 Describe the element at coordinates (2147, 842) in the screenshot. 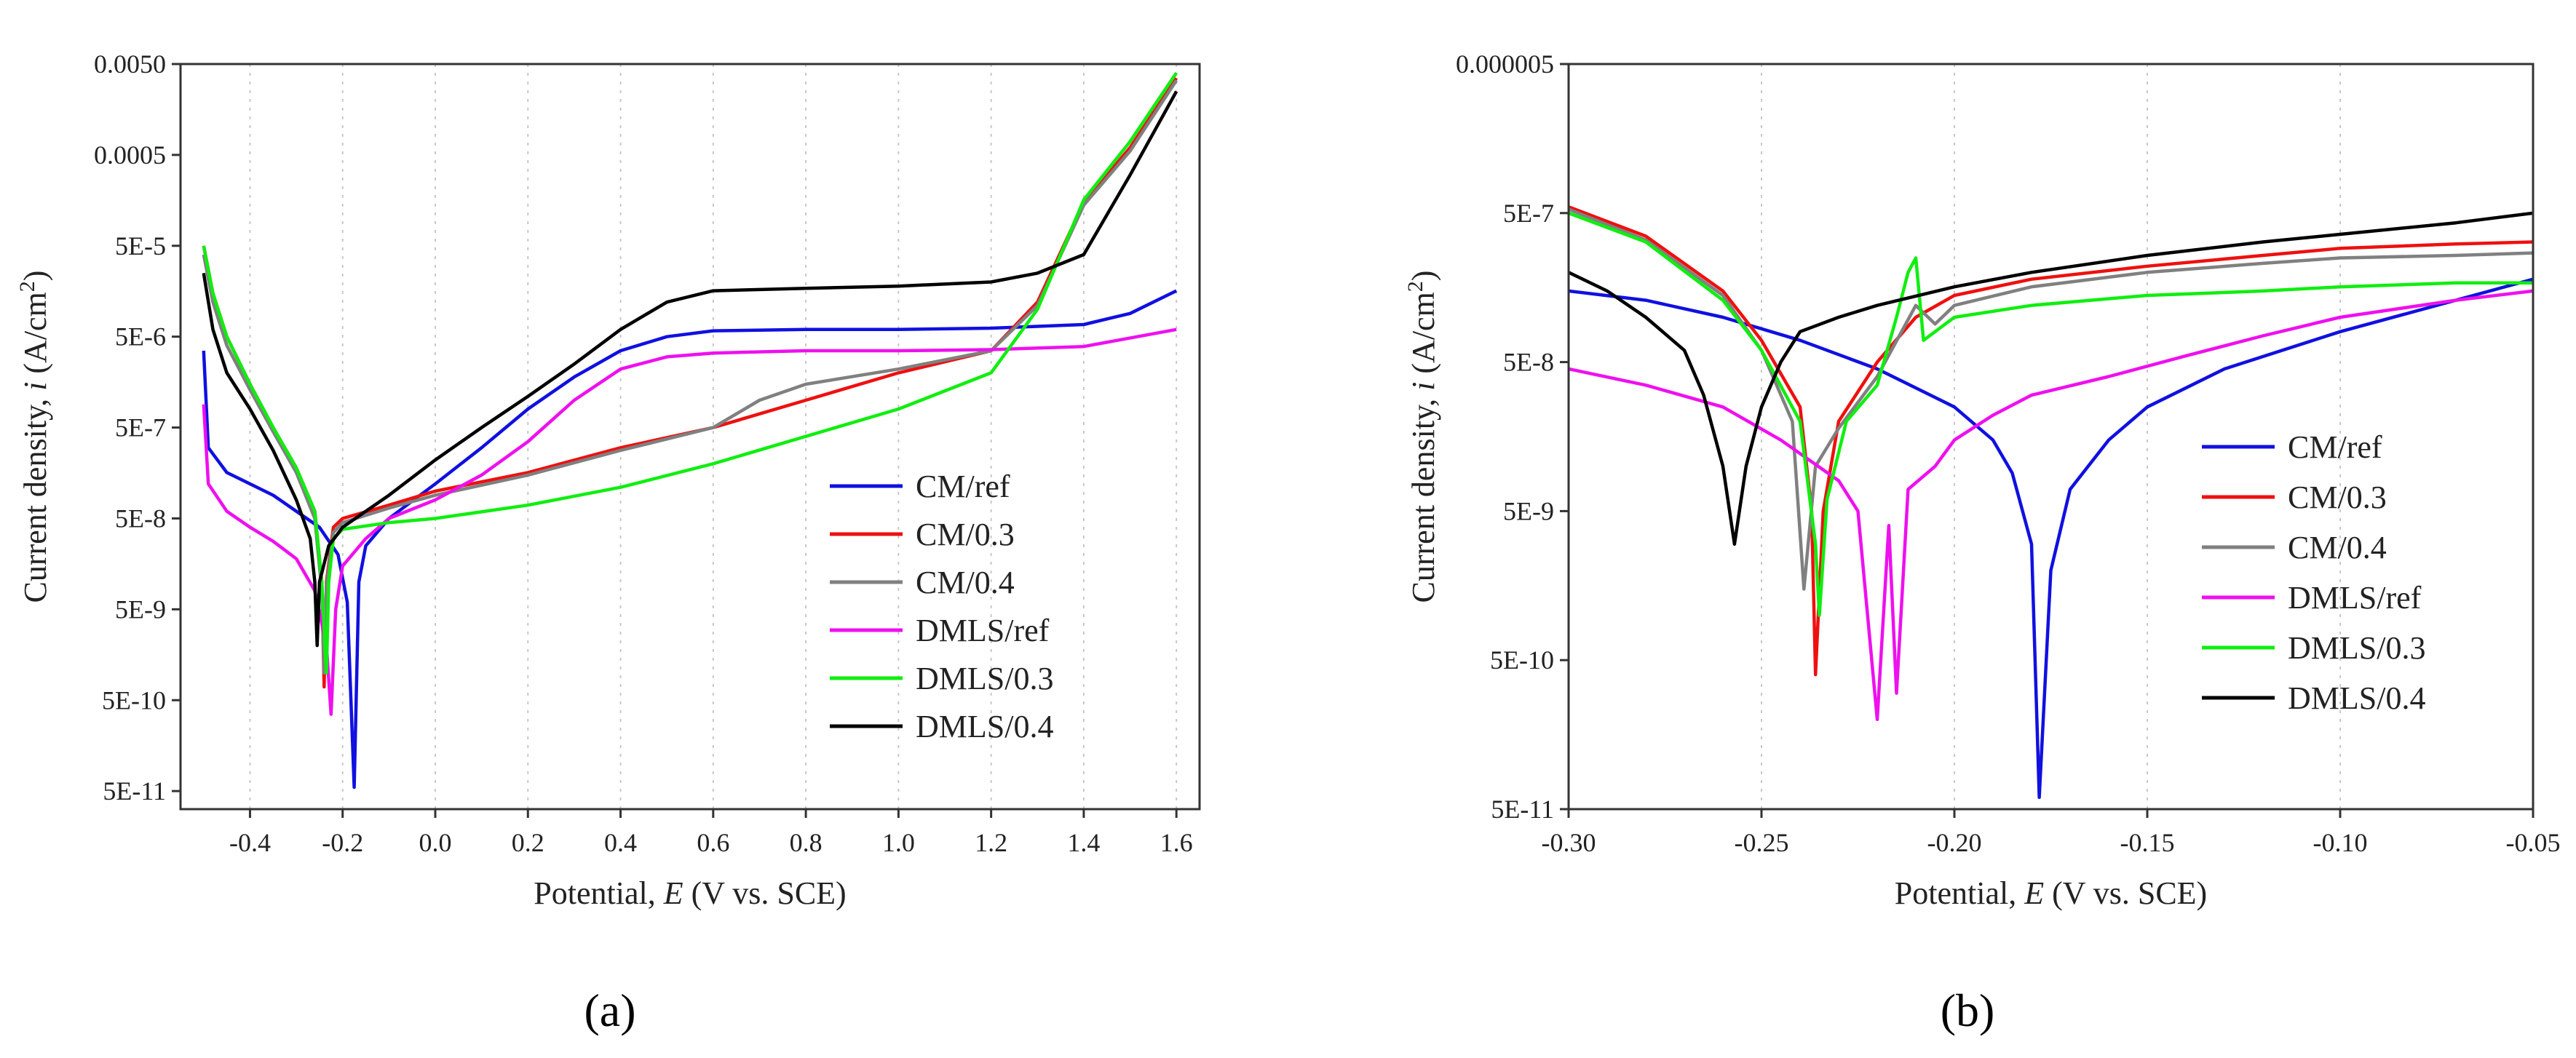

I see `x-tick-label: -0.15` at that location.